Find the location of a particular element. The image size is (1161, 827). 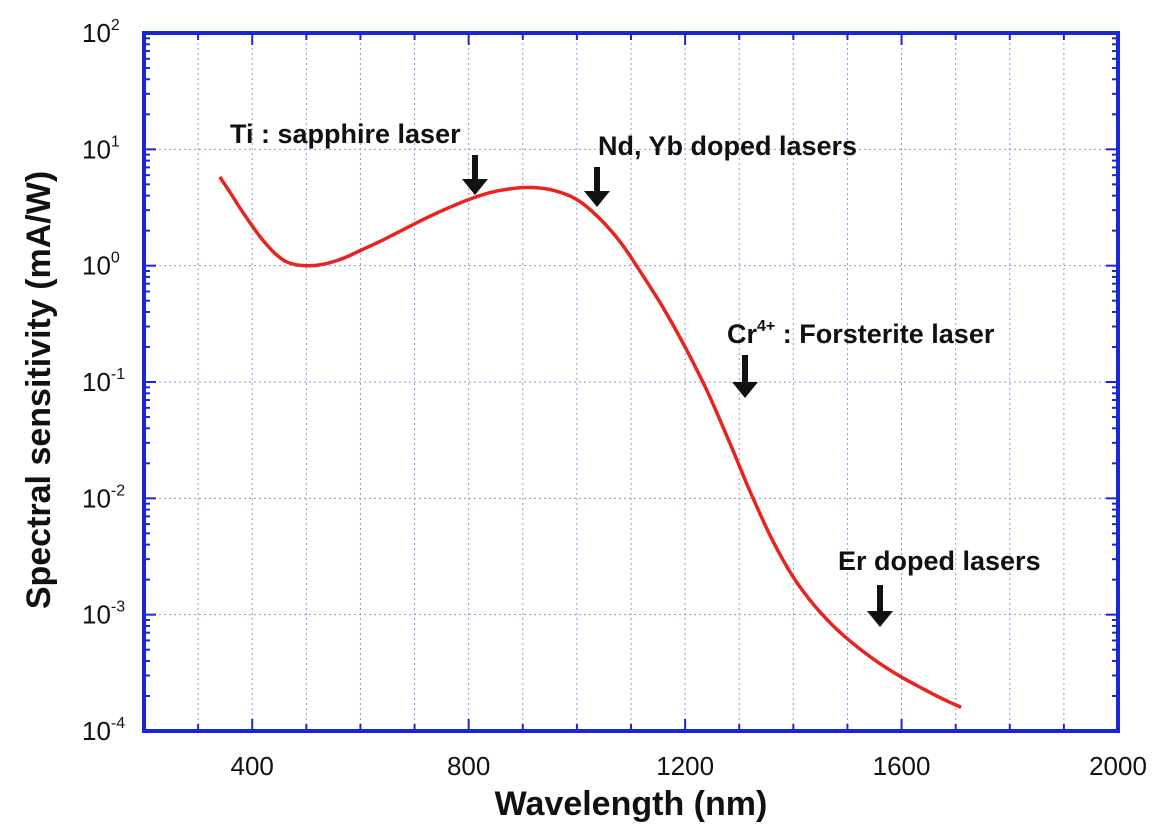

y-tick-label: 10⁻¹ is located at coordinates (103, 381).